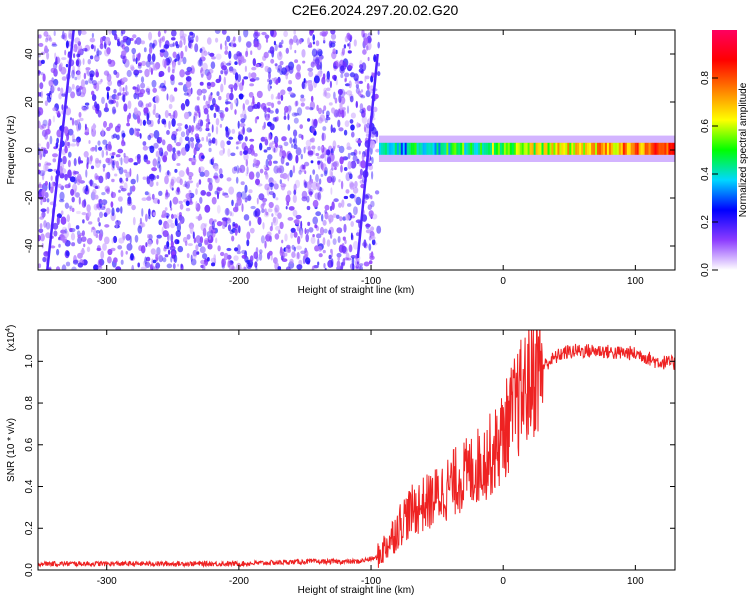  Describe the element at coordinates (709, 174) in the screenshot. I see `colorbar-ticks: 0.00.20.40.60.8` at that location.